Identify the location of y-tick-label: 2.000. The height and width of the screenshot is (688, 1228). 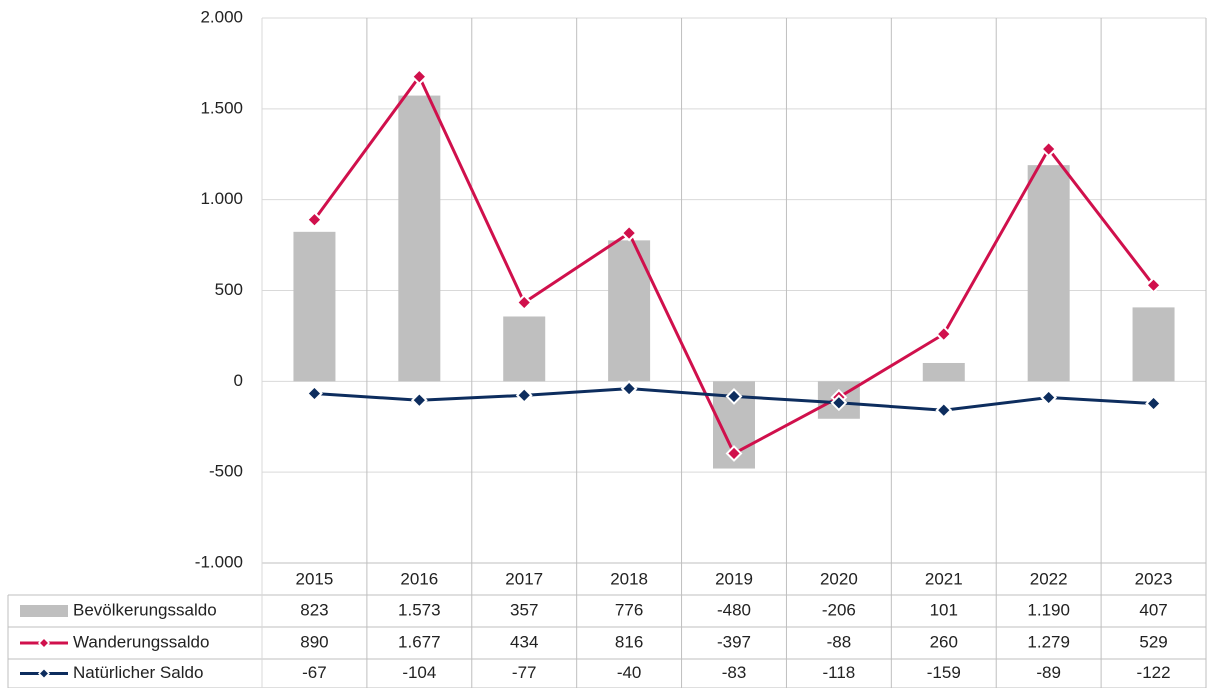
(221, 16).